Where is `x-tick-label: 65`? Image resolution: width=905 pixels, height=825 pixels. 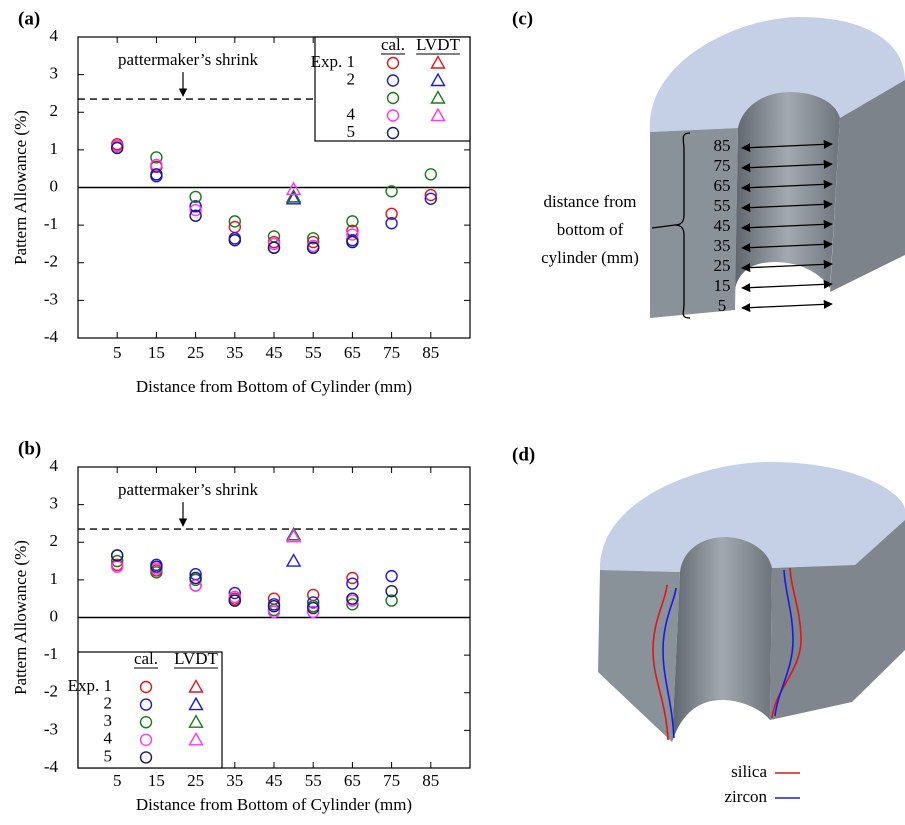
x-tick-label: 65 is located at coordinates (352, 352).